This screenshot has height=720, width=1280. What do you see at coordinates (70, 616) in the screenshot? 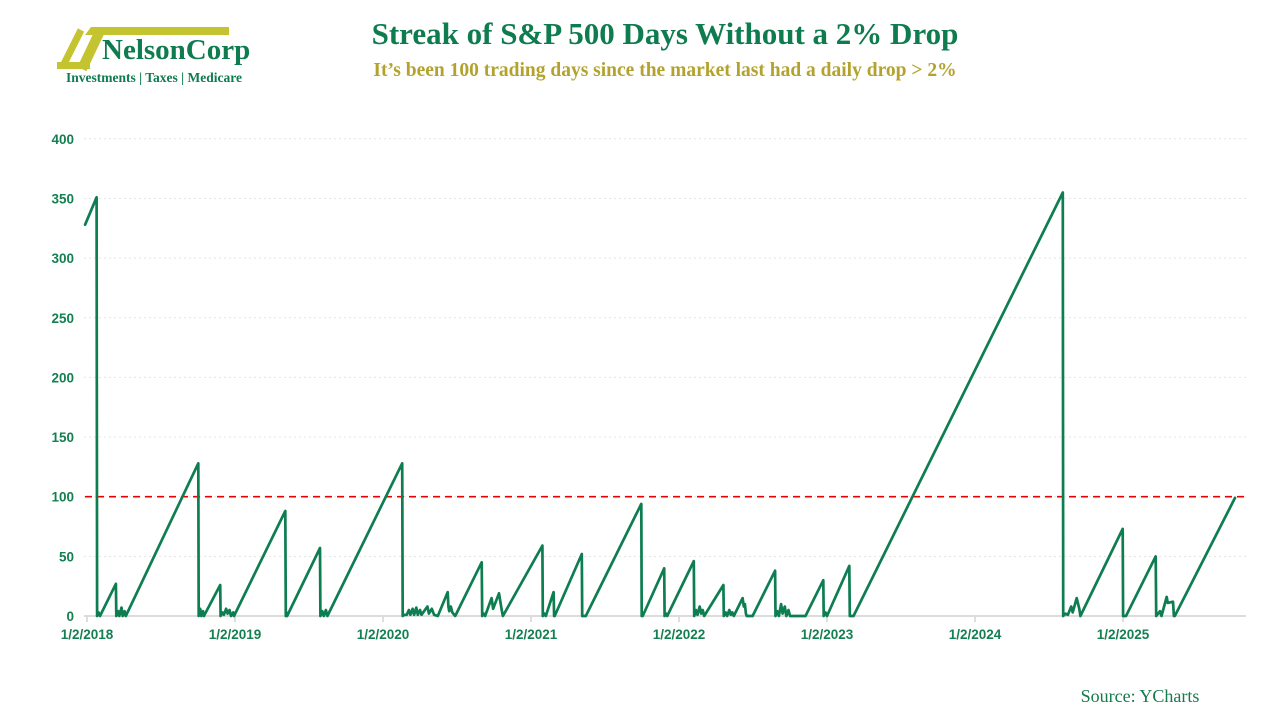
I see `y-tick-label: 0` at bounding box center [70, 616].